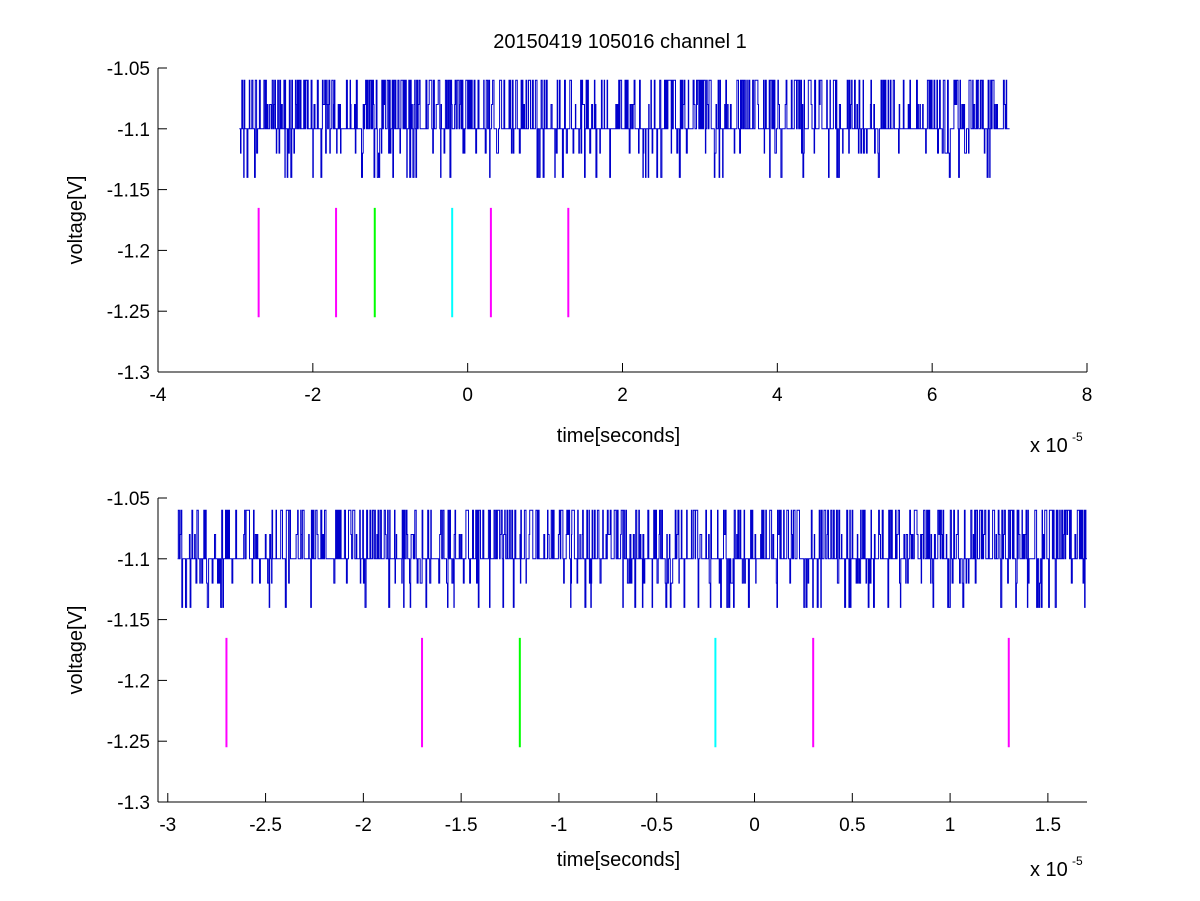 The width and height of the screenshot is (1200, 901). Describe the element at coordinates (1087, 395) in the screenshot. I see `x-tick-label: 8` at that location.